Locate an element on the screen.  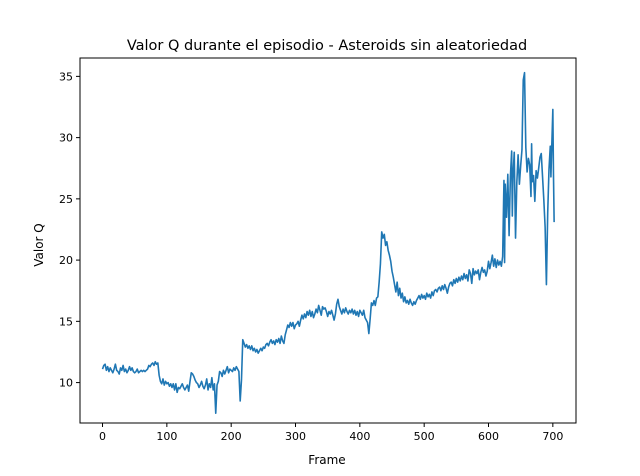
x-tick-label: 100 is located at coordinates (166, 436).